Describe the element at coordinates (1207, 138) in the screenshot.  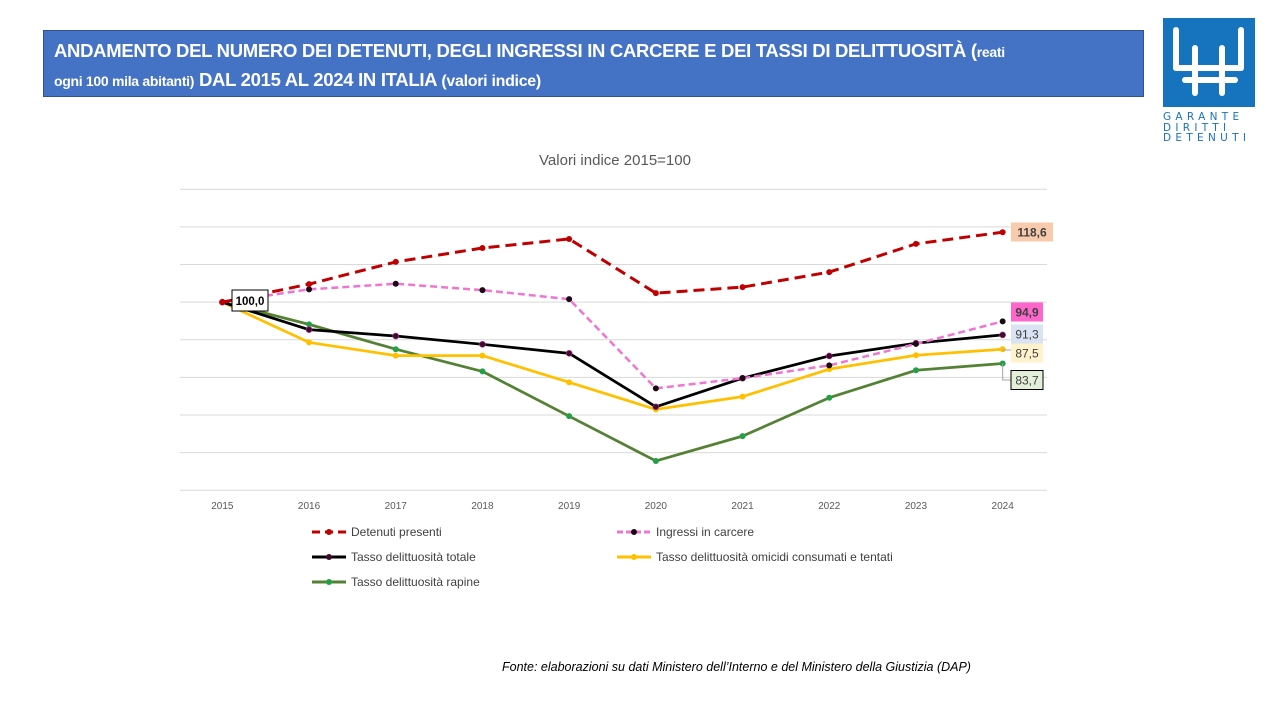
I see `logo-line-3: DETENUTI` at that location.